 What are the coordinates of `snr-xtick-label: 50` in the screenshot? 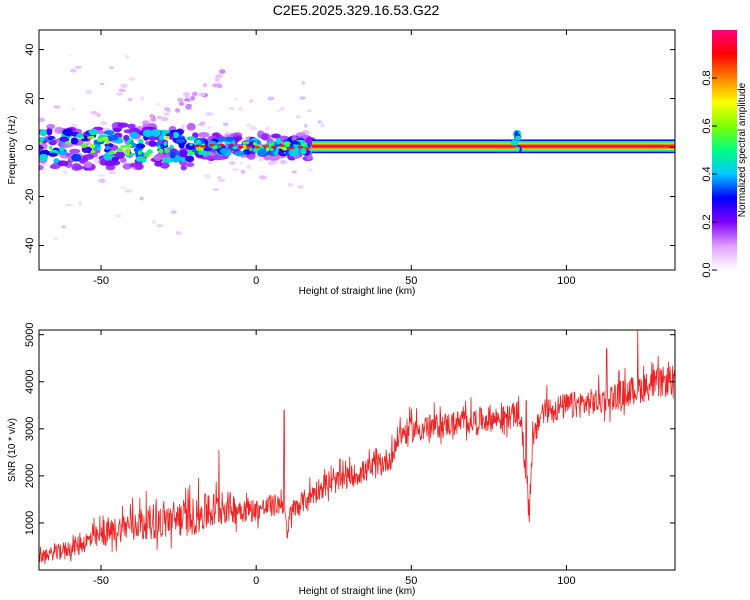 It's located at (411, 581).